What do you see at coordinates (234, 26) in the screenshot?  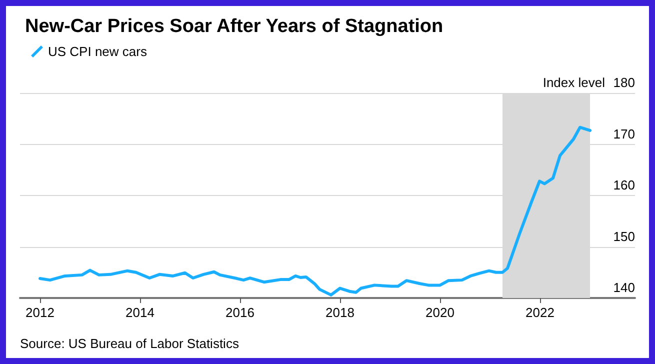 I see `chart-title: New-Car Prices Soar After Years of Stagnation` at bounding box center [234, 26].